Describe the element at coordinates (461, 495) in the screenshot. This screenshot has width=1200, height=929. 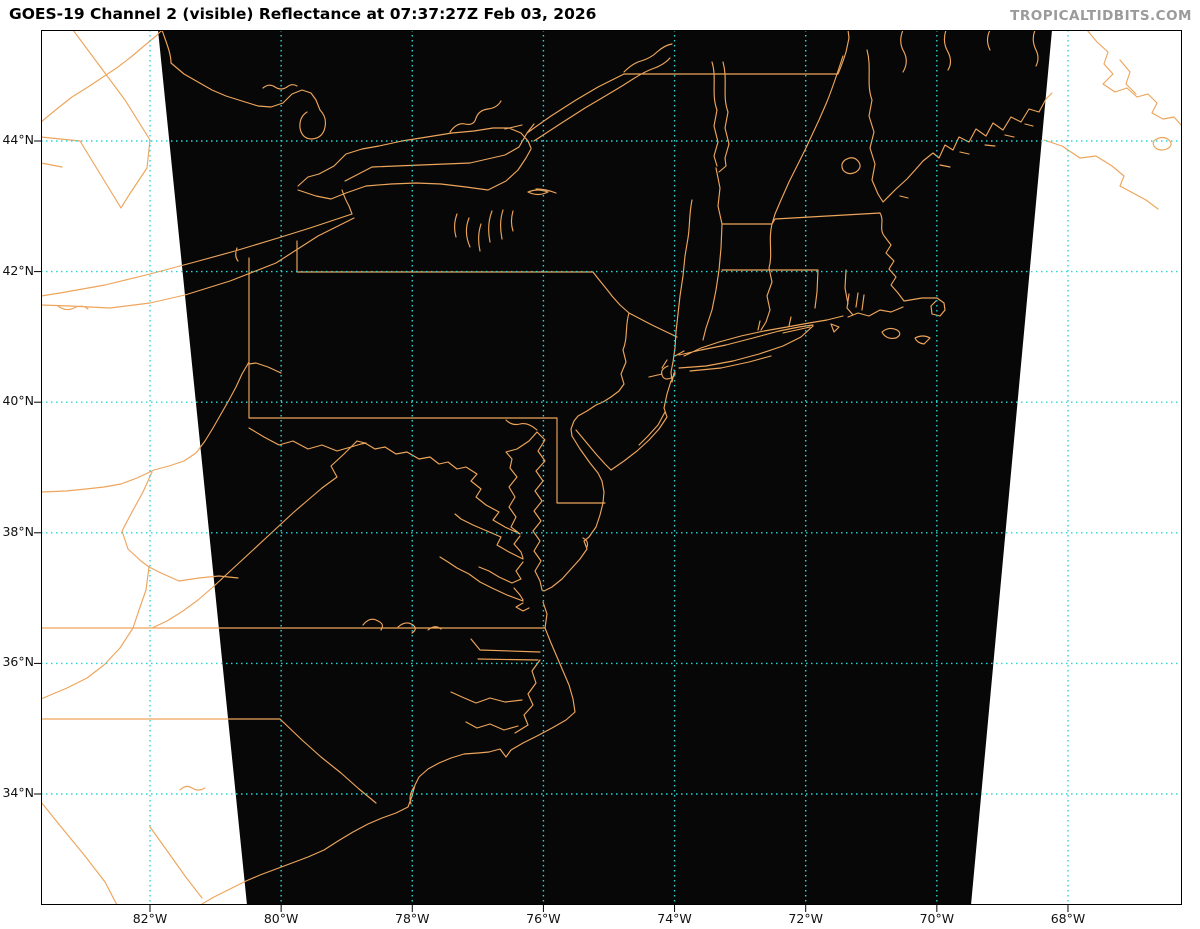
I see `midatlantic-coastline` at that location.